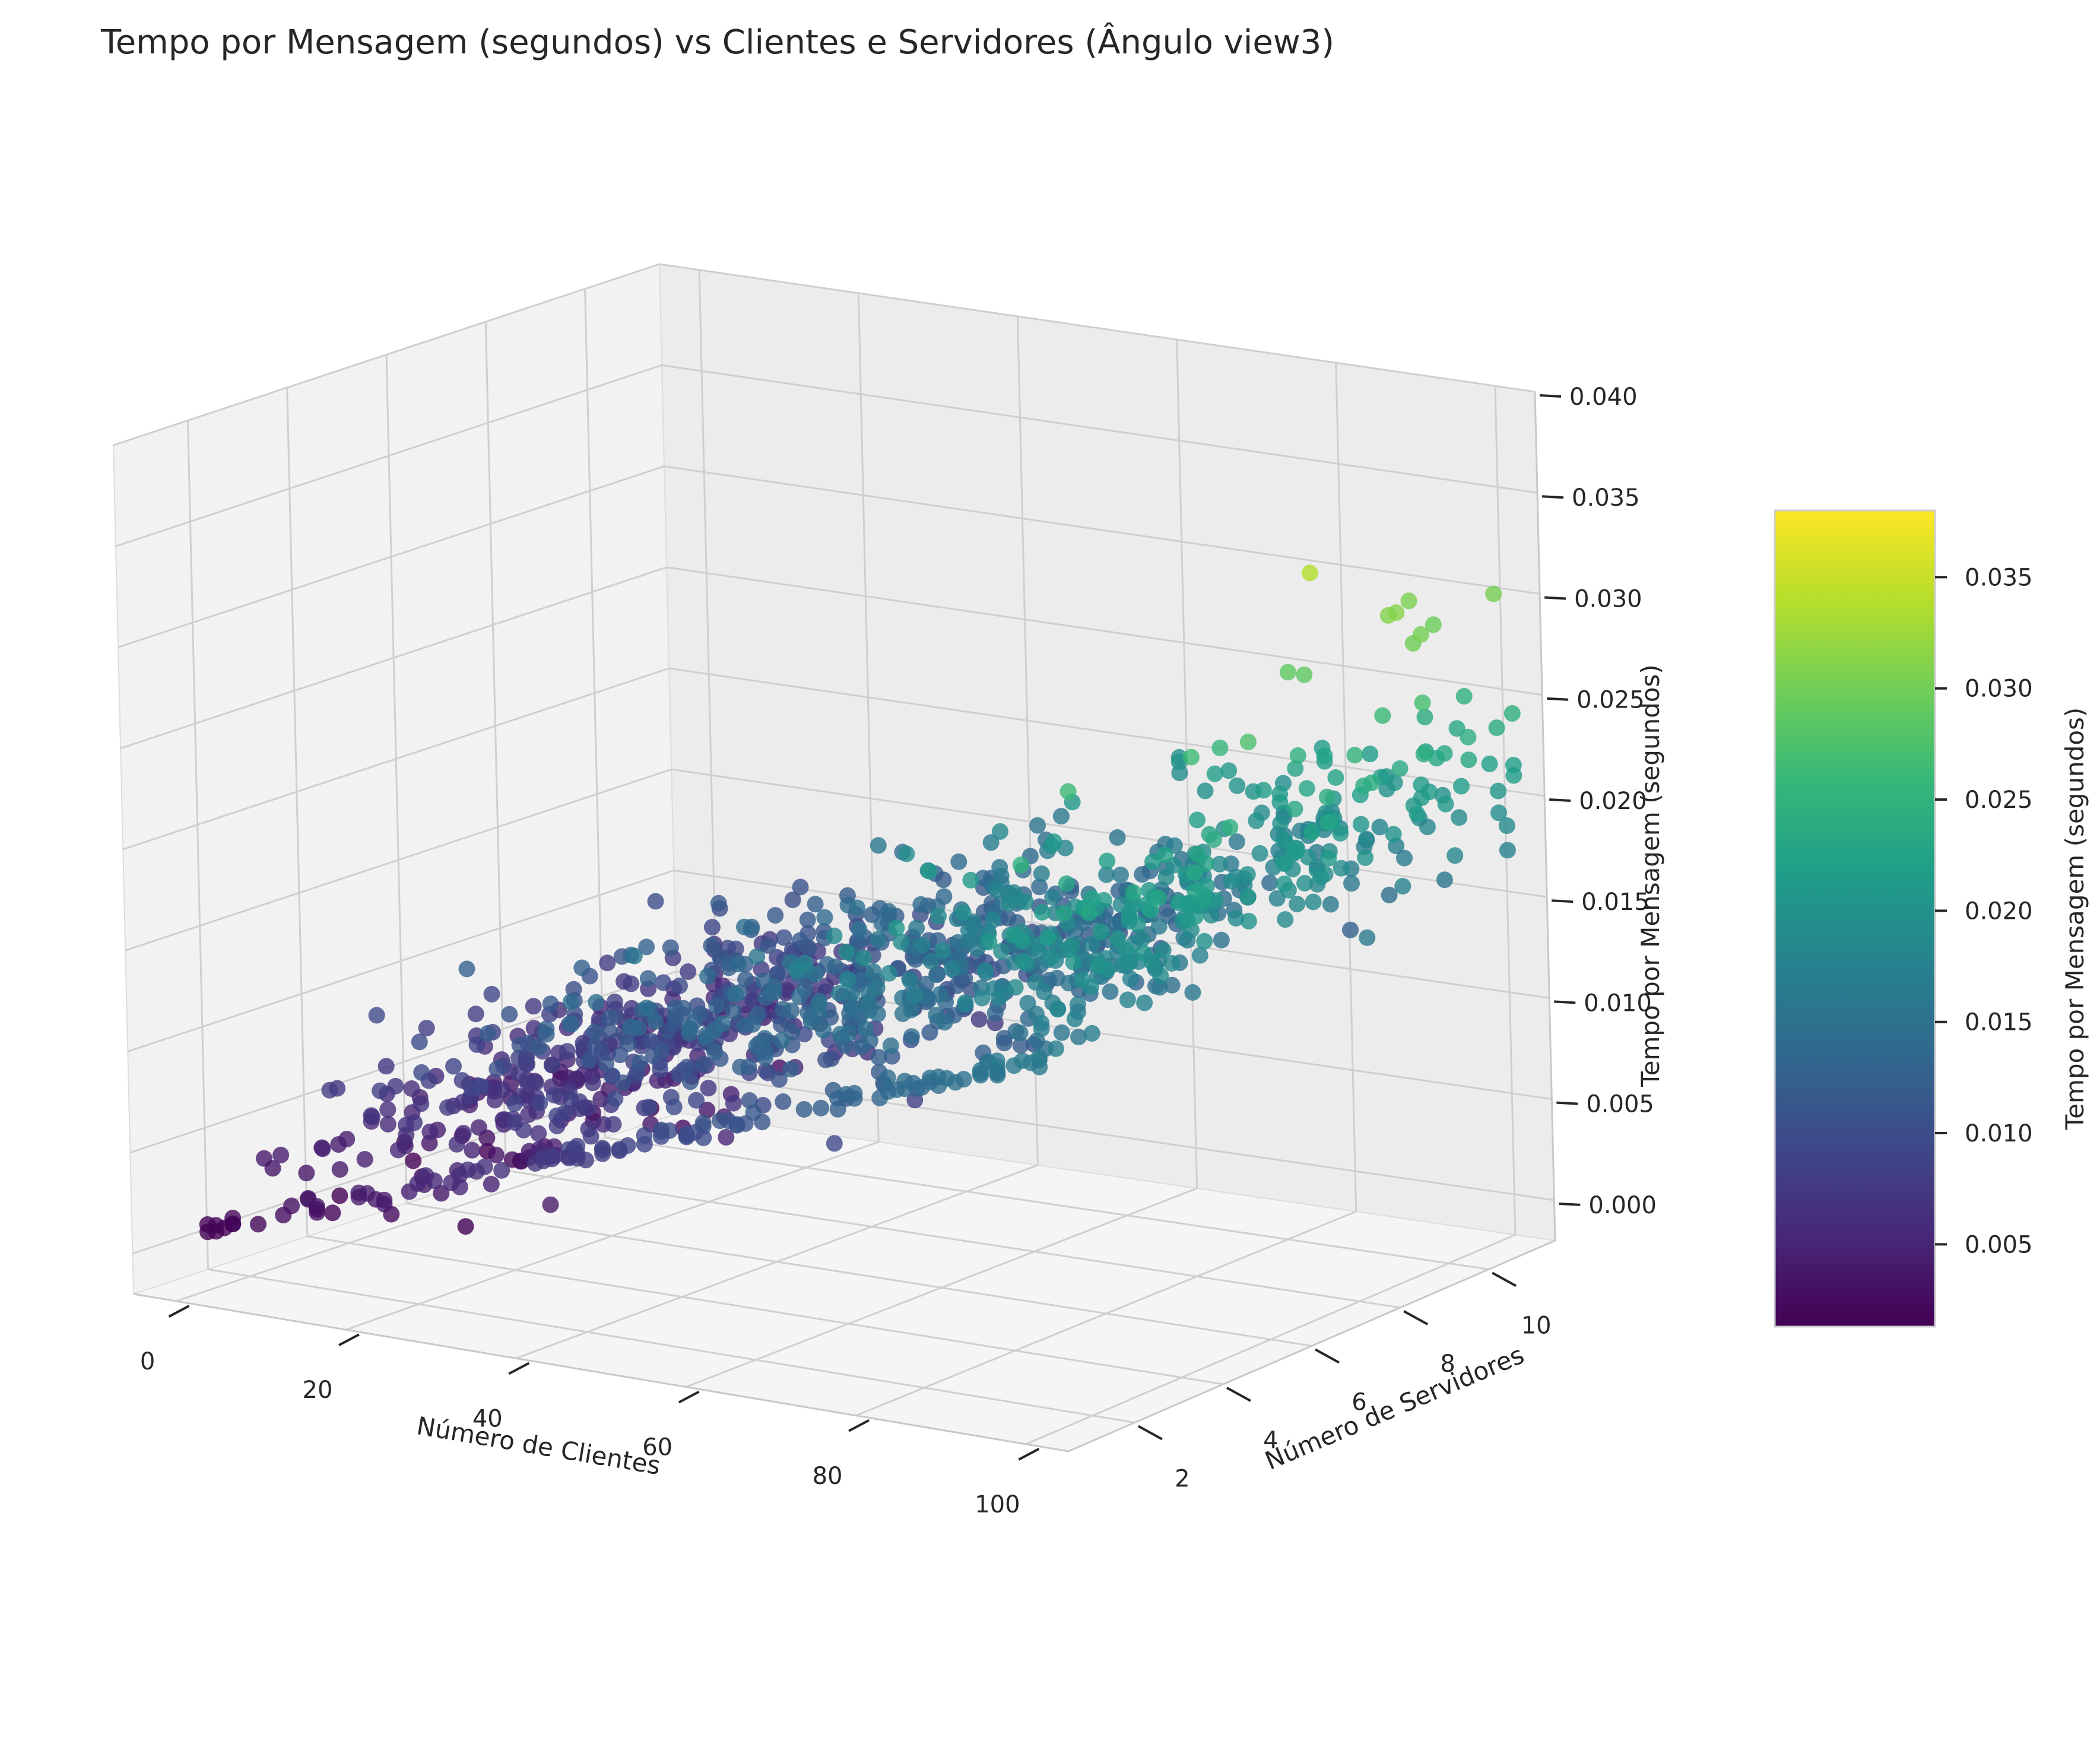 The image size is (2100, 1754). What do you see at coordinates (1567, 1103) in the screenshot?
I see `z-tick-mark` at bounding box center [1567, 1103].